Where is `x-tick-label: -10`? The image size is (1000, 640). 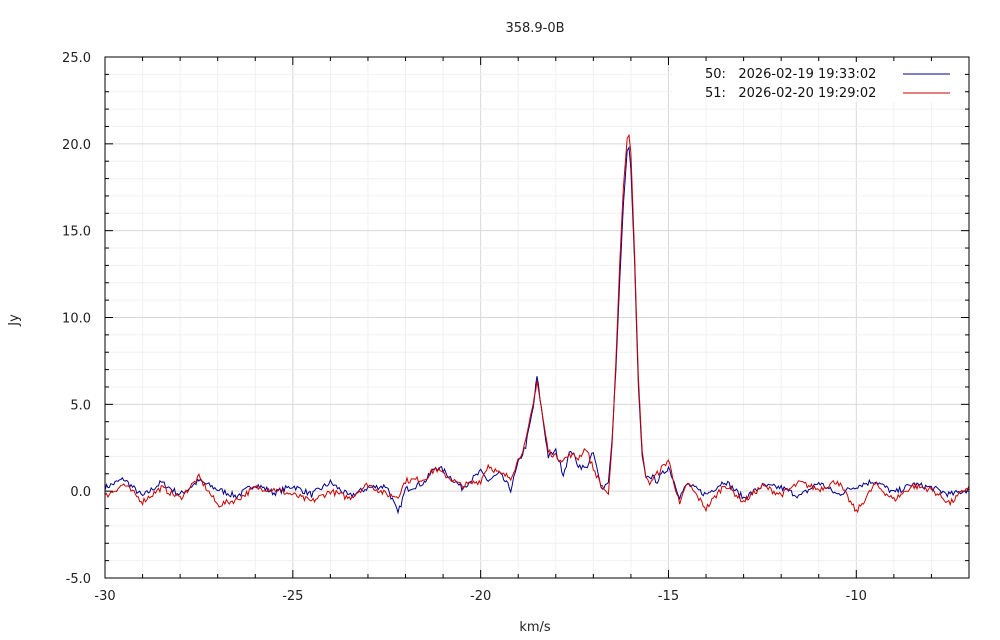 x-tick-label: -10 is located at coordinates (856, 596).